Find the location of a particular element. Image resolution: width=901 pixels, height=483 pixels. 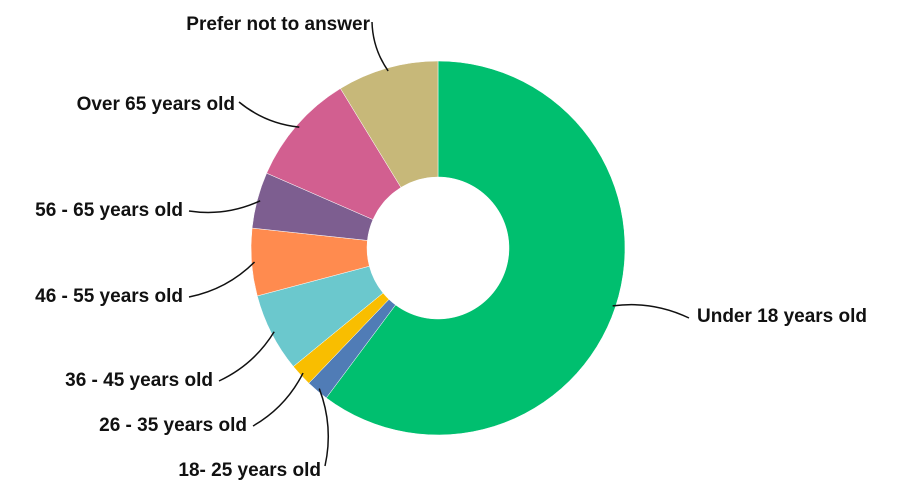

label-under-18-years-old: Under 18 years old is located at coordinates (782, 316).